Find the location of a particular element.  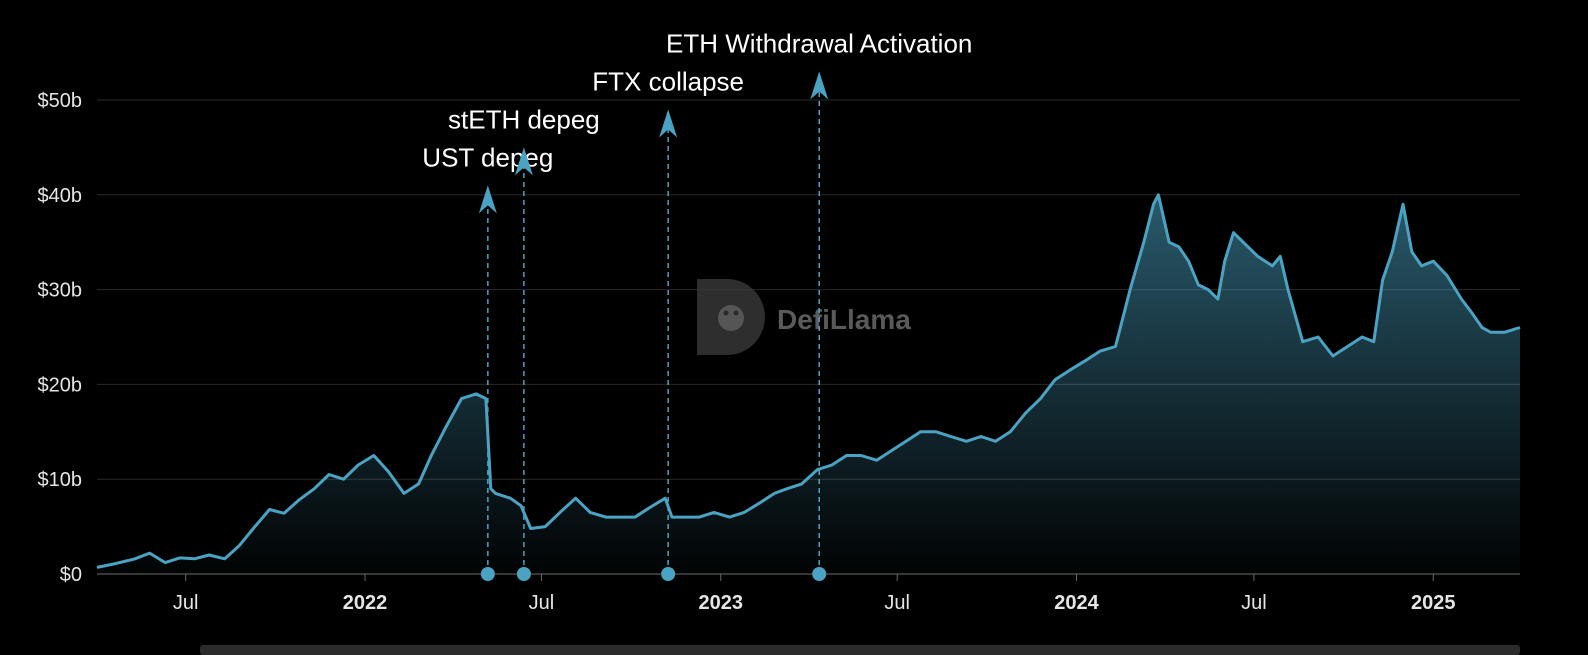

horizontal-scrollbar is located at coordinates (860, 650).